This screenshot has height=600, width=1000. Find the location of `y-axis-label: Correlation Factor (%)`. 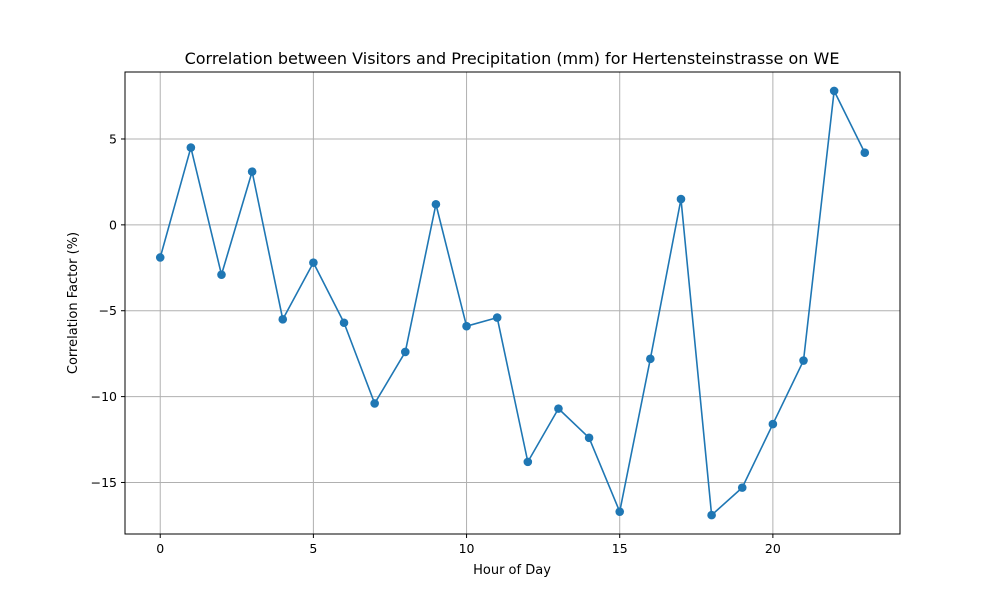

y-axis-label: Correlation Factor (%) is located at coordinates (73, 303).